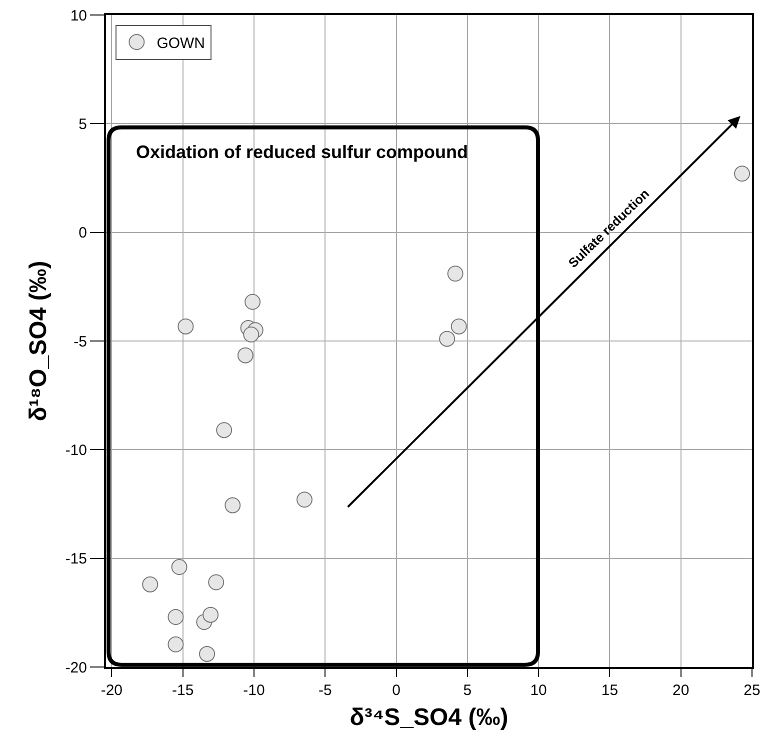 Image resolution: width=769 pixels, height=754 pixels. Describe the element at coordinates (467, 690) in the screenshot. I see `x-tick-label: 5` at that location.